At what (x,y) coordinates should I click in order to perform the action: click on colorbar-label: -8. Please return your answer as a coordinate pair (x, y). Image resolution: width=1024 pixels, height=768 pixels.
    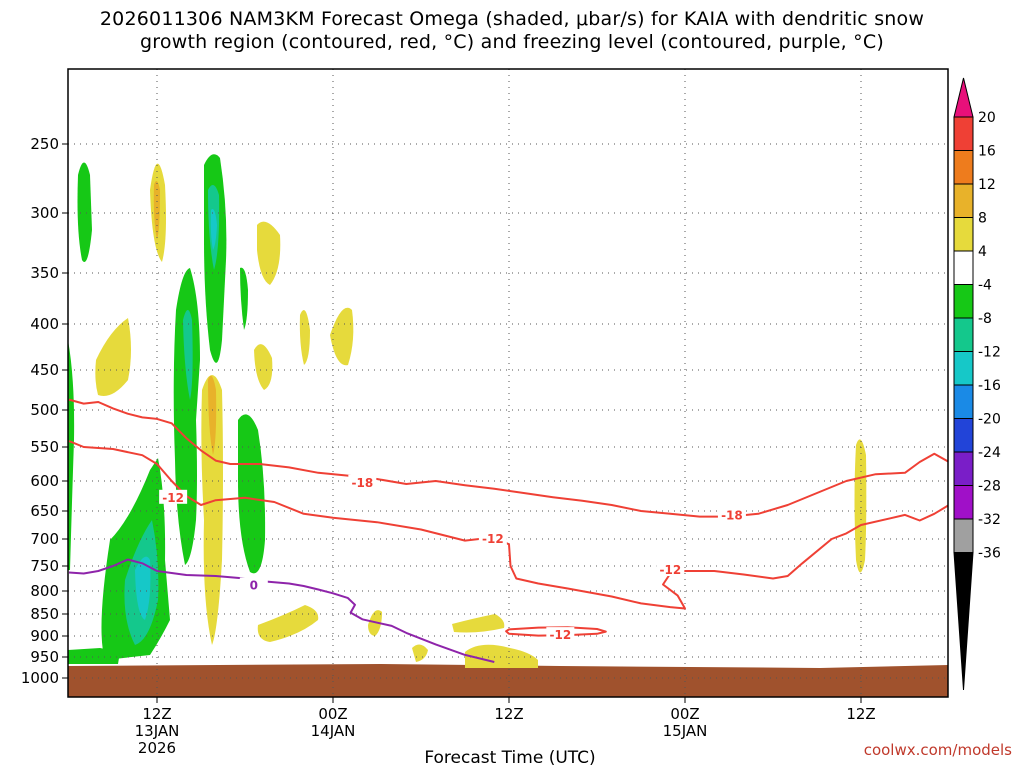
    Looking at the image, I should click on (985, 319).